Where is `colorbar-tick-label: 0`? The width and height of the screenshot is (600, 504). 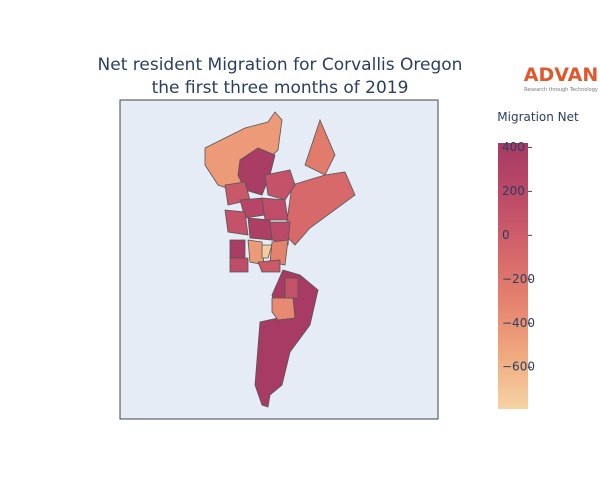 colorbar-tick-label: 0 is located at coordinates (506, 235).